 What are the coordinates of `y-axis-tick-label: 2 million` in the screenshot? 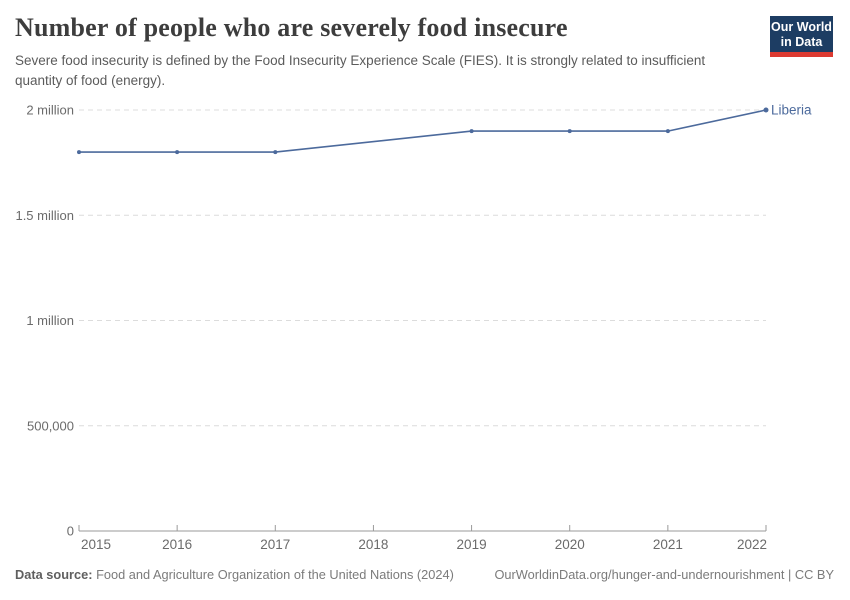 It's located at (50, 110).